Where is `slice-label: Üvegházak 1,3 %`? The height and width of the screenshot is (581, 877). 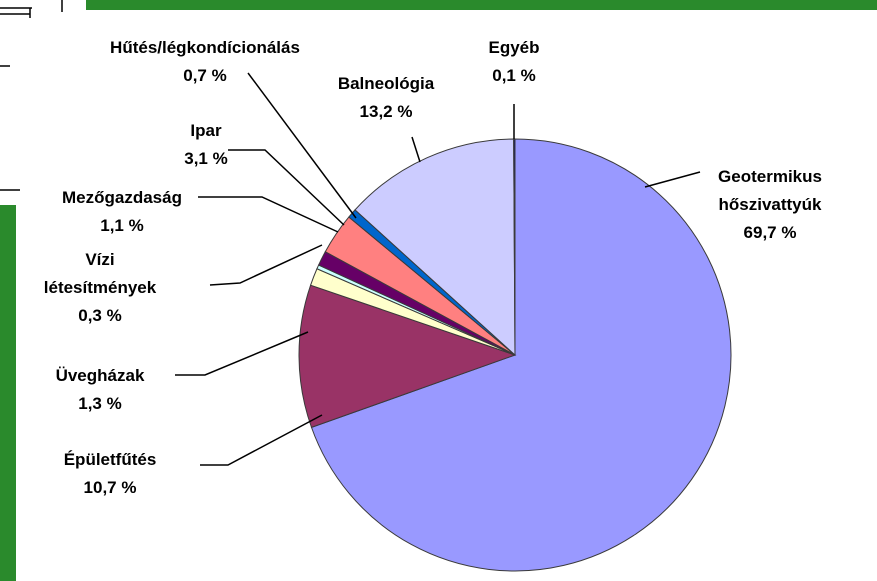 slice-label: Üvegházak 1,3 % is located at coordinates (100, 389).